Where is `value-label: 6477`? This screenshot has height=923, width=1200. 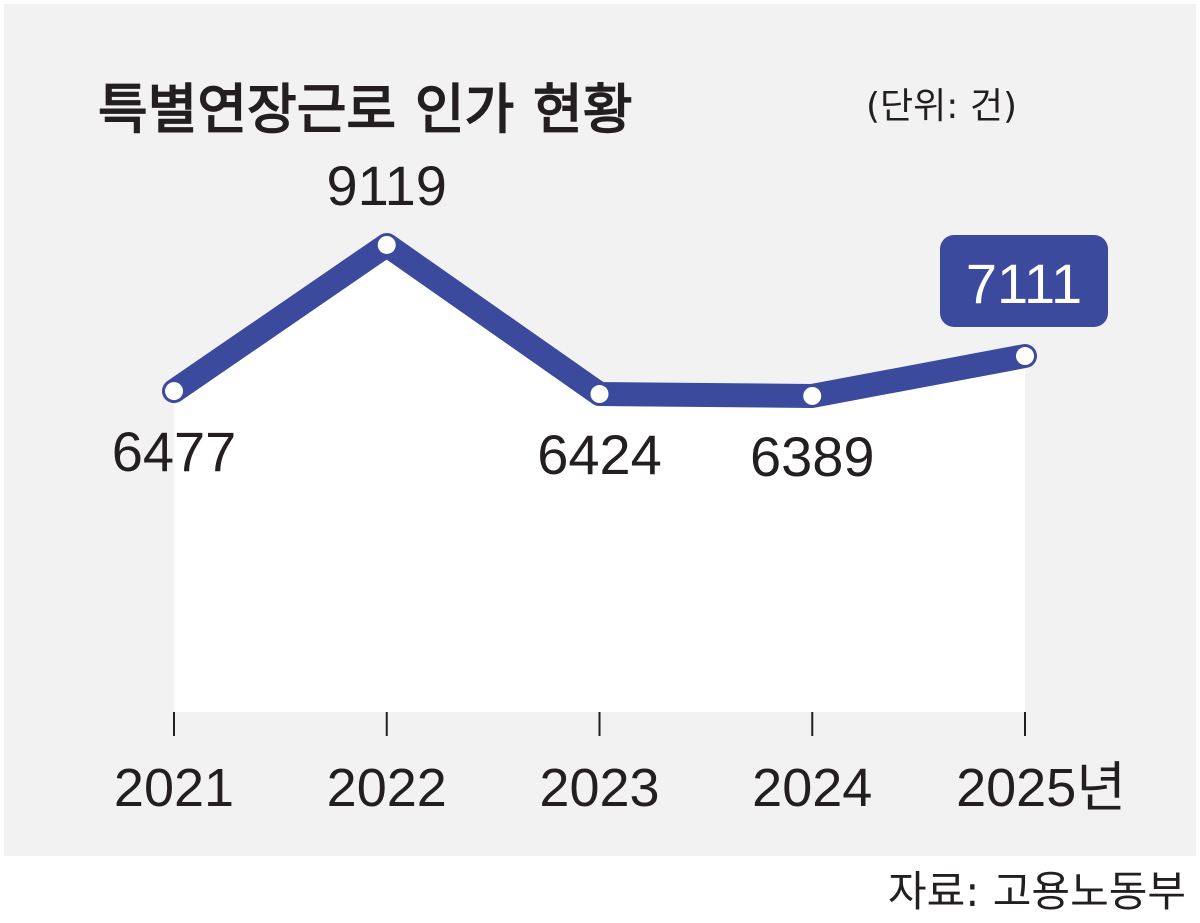
value-label: 6477 is located at coordinates (174, 451).